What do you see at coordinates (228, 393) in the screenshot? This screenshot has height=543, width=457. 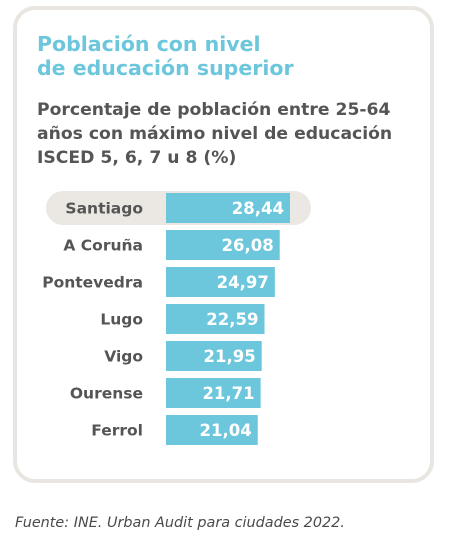 I see `value-label-ourense: 21,71` at bounding box center [228, 393].